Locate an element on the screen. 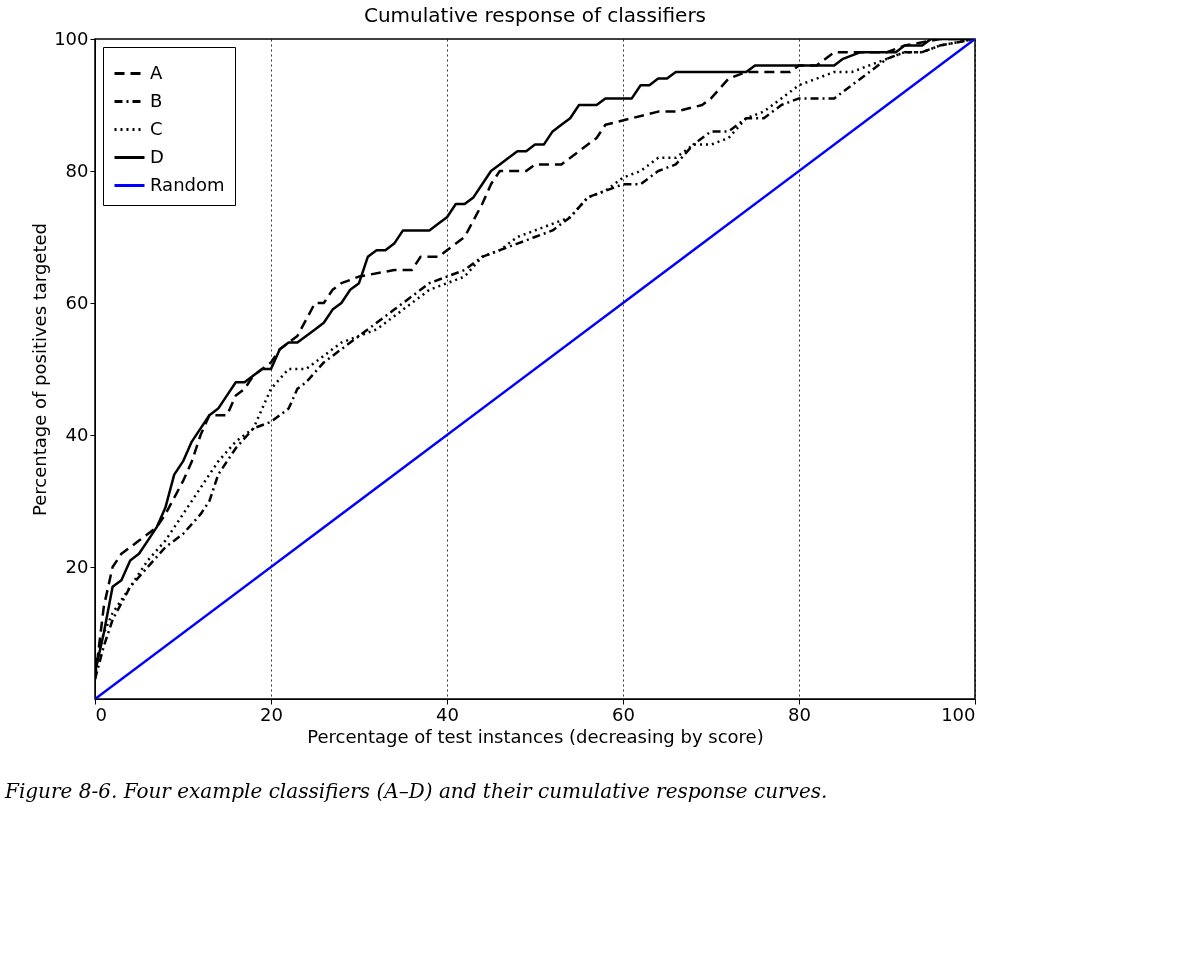  legend-label: B is located at coordinates (156, 100).